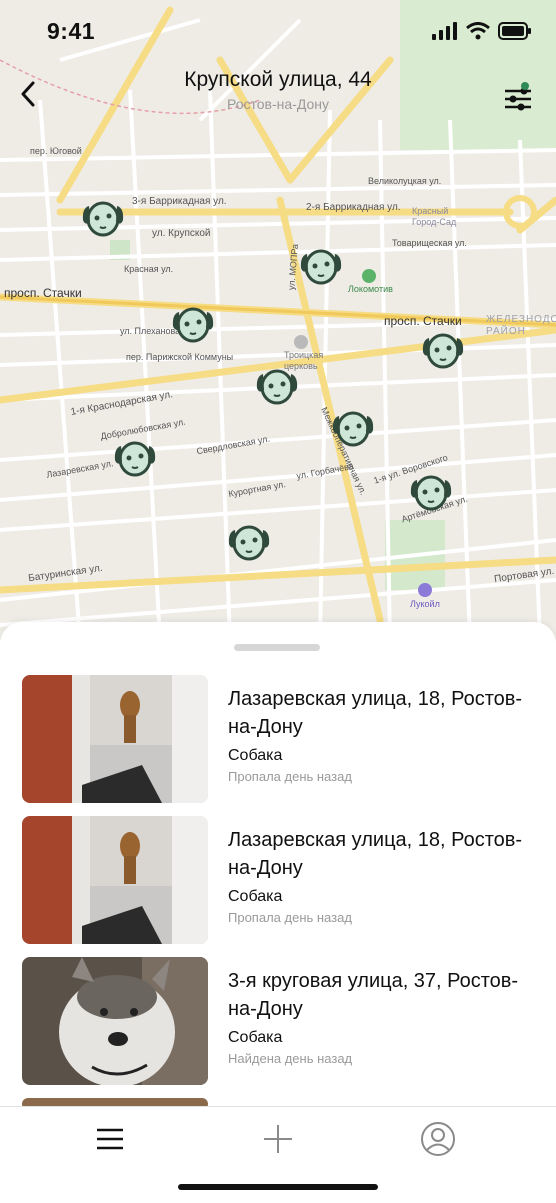 The width and height of the screenshot is (556, 1203). Describe the element at coordinates (278, 31) in the screenshot. I see `status-bar: 9:41` at that location.